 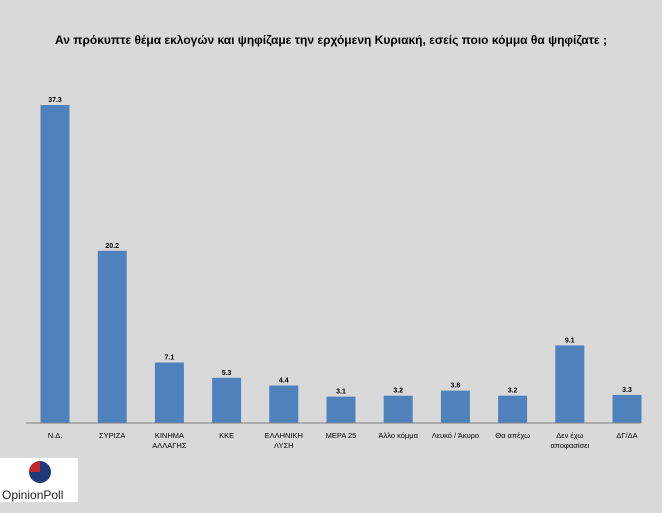 What do you see at coordinates (570, 340) in the screenshot?
I see `data-label: 9.1` at bounding box center [570, 340].